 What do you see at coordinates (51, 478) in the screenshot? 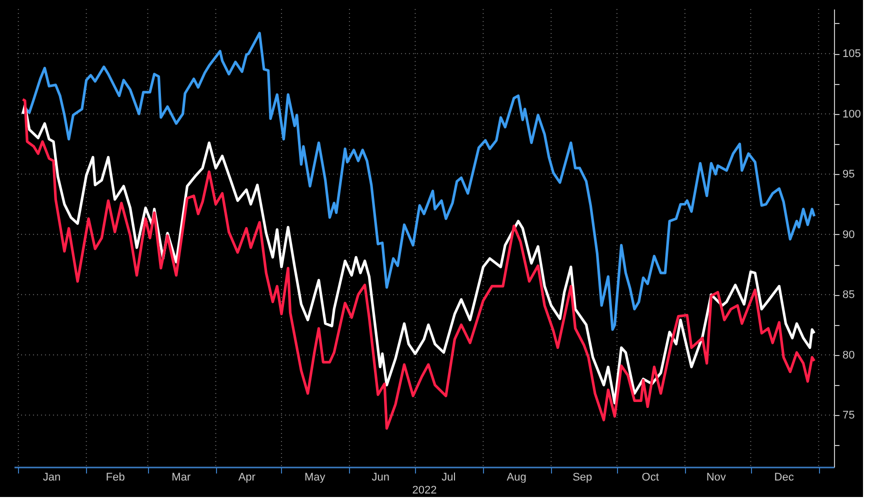
I see `x-tick-label: Jan` at bounding box center [51, 478].